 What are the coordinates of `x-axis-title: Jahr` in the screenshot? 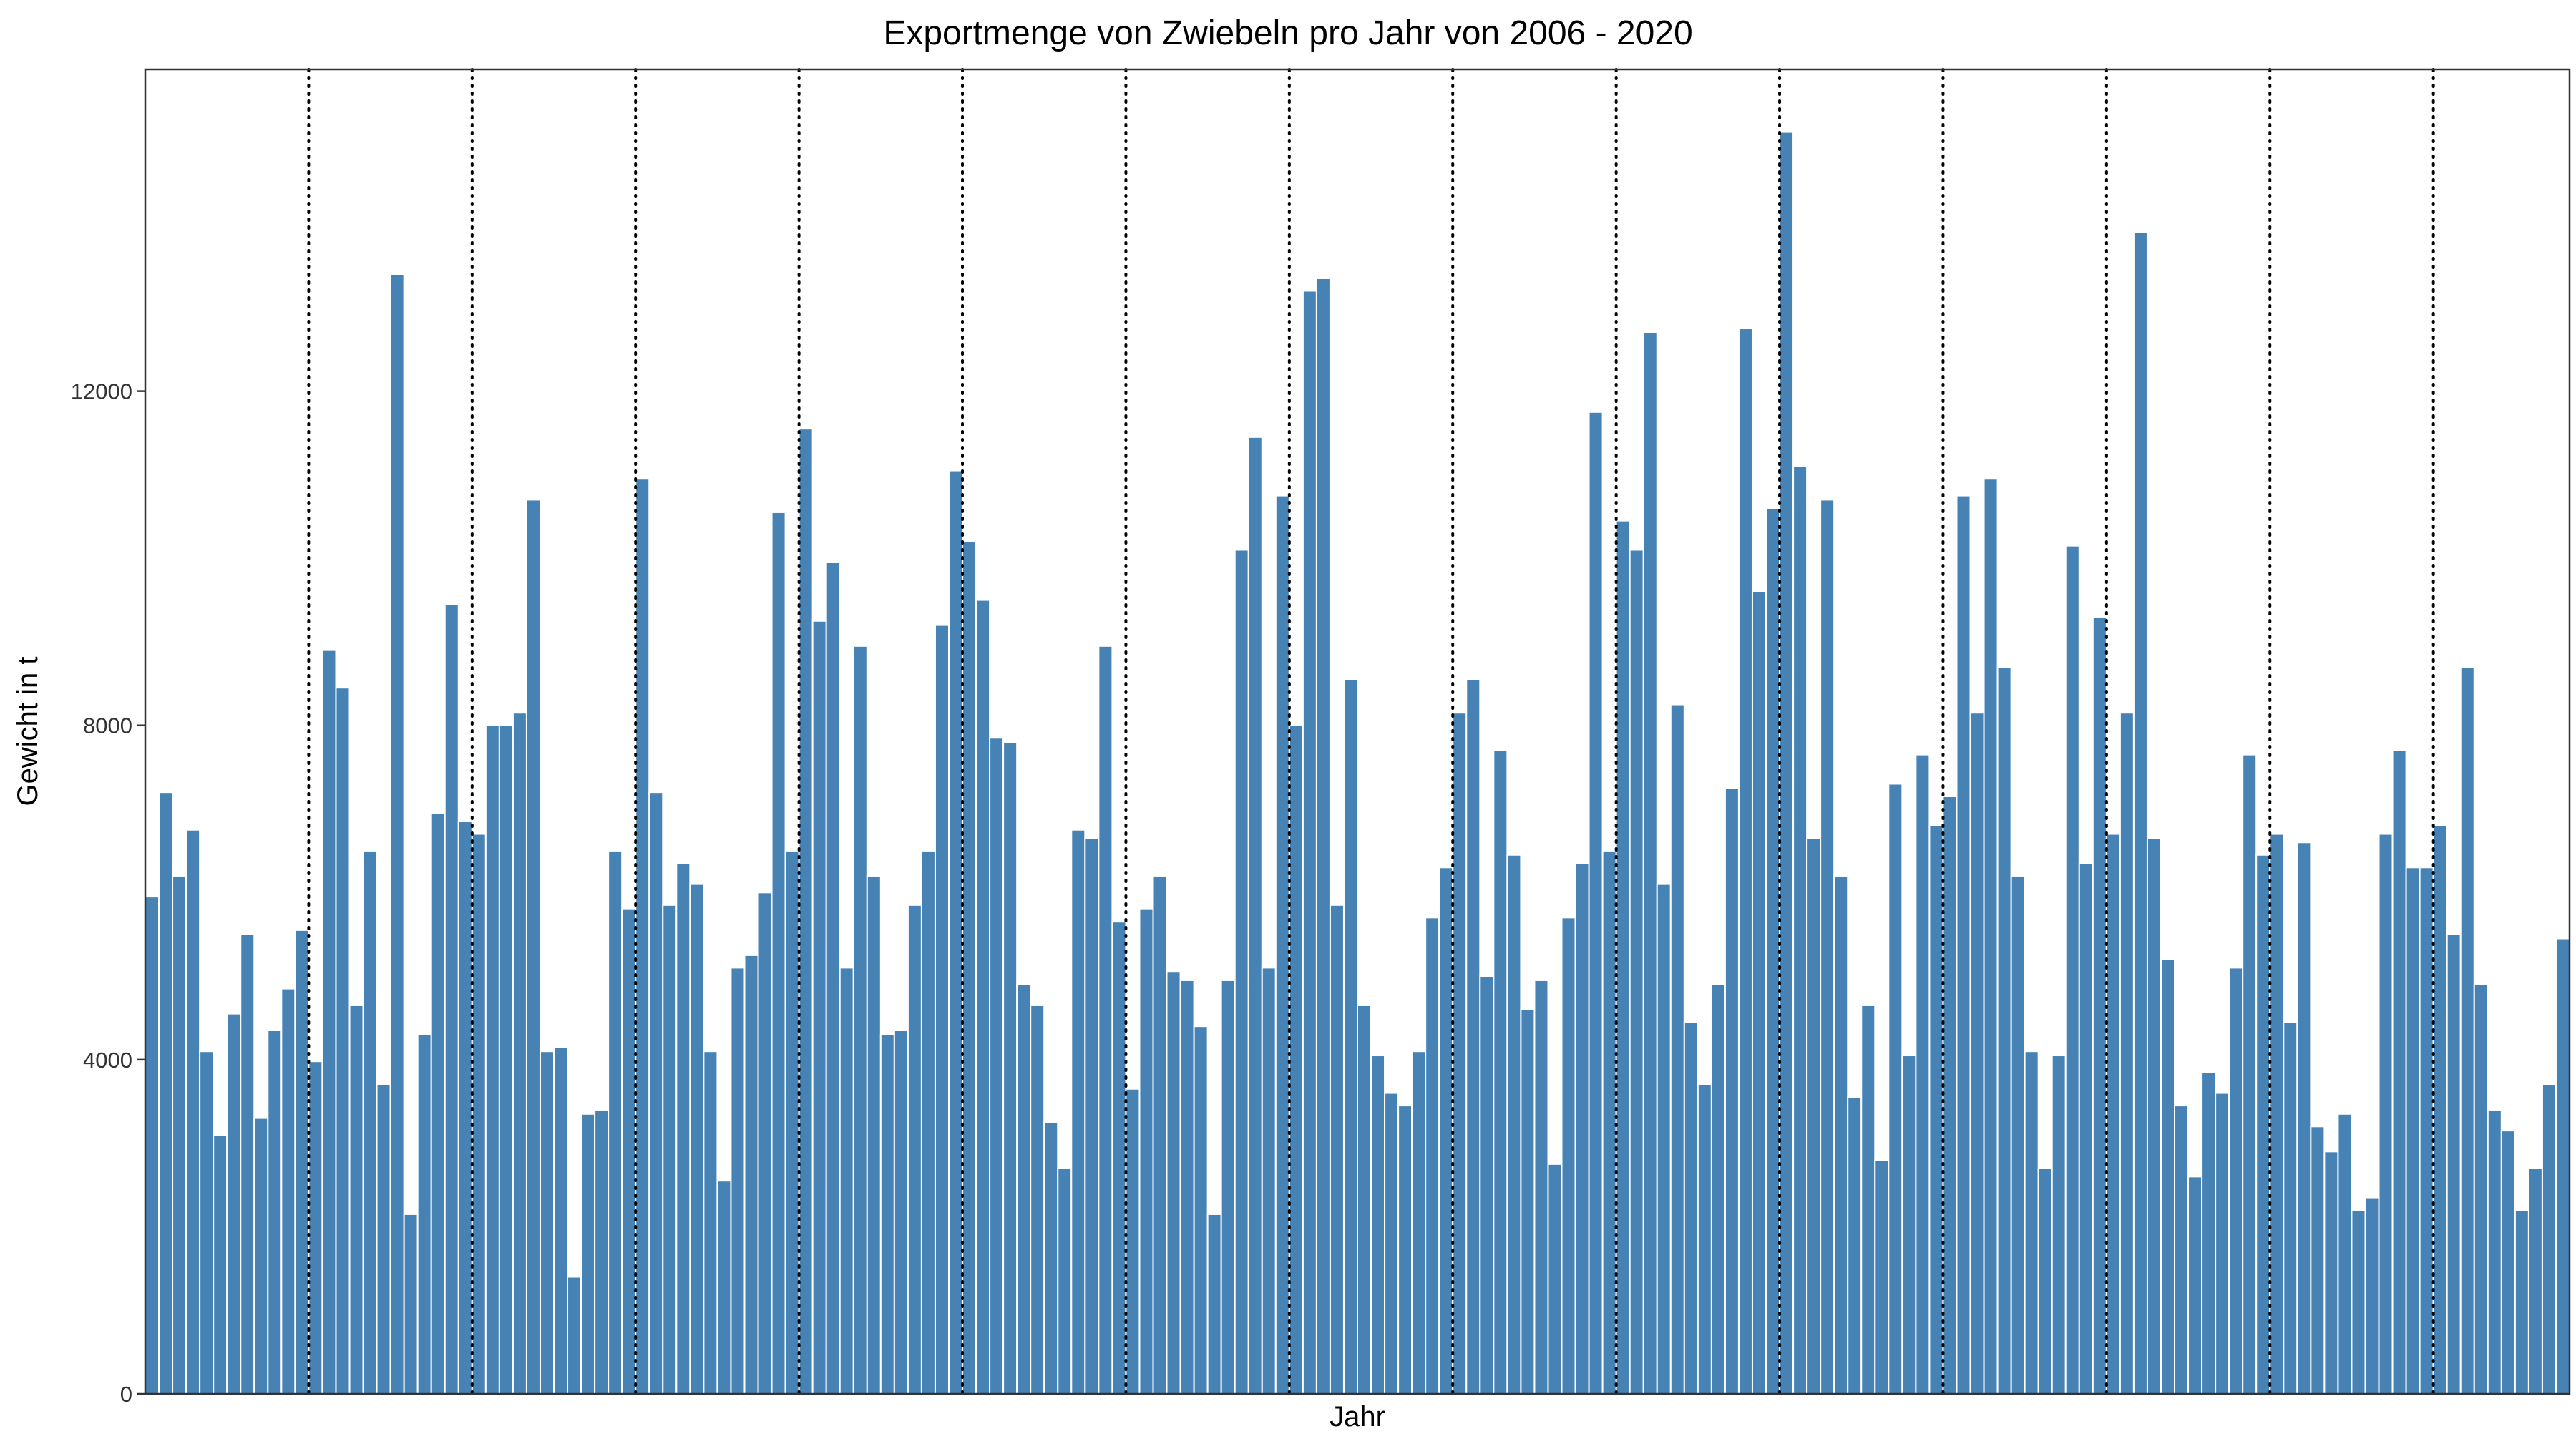 It's located at (1357, 1417).